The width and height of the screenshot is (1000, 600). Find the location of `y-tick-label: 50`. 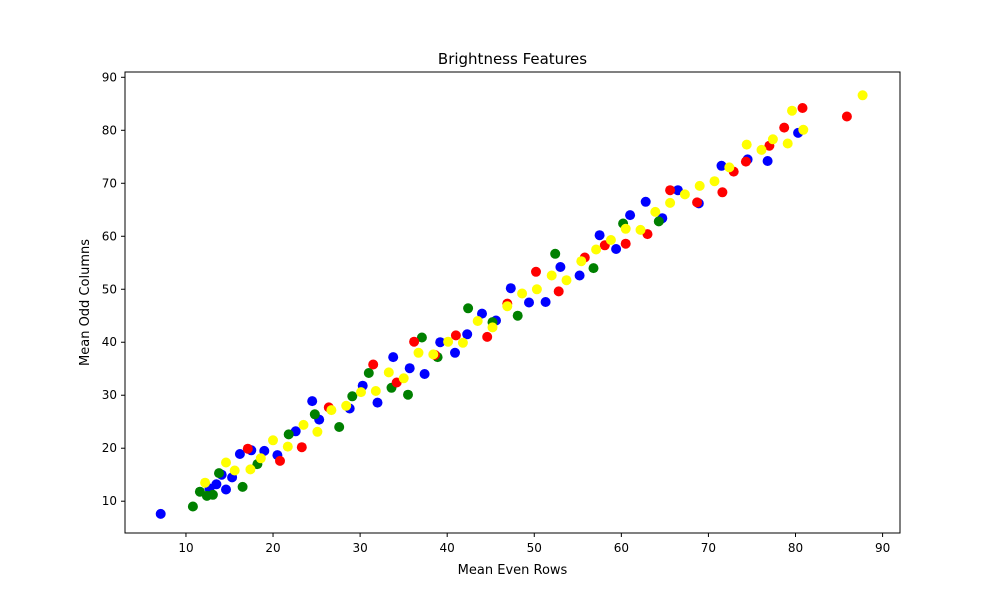

y-tick-label: 50 is located at coordinates (109, 289).